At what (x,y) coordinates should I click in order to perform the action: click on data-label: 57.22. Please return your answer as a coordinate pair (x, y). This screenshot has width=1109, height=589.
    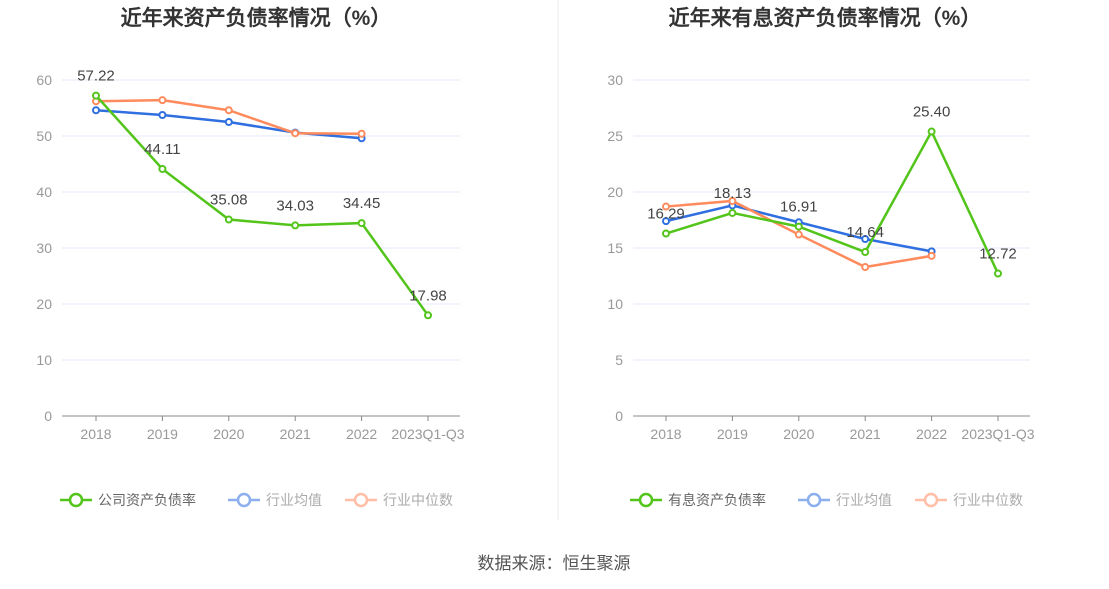
    Looking at the image, I should click on (96, 76).